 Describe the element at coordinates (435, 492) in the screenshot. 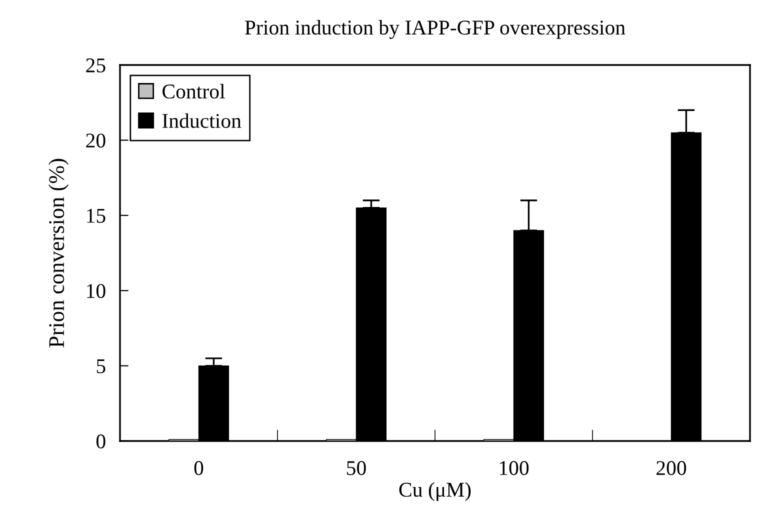

I see `x-axis-title: Cu (μM)` at that location.